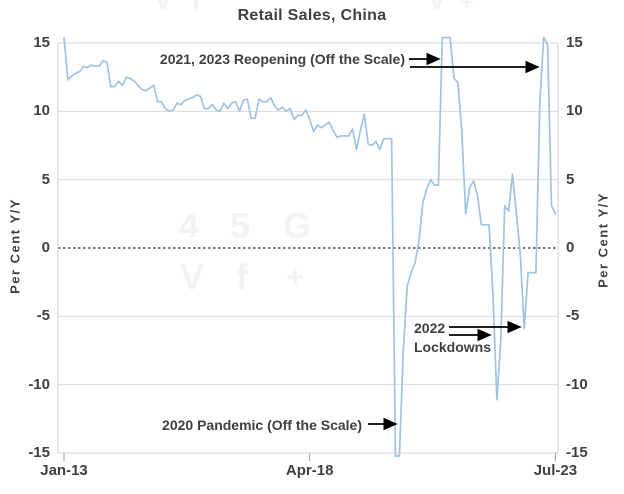 This screenshot has width=624, height=494. What do you see at coordinates (39, 384) in the screenshot?
I see `y-axis-label-left--10: -10` at bounding box center [39, 384].